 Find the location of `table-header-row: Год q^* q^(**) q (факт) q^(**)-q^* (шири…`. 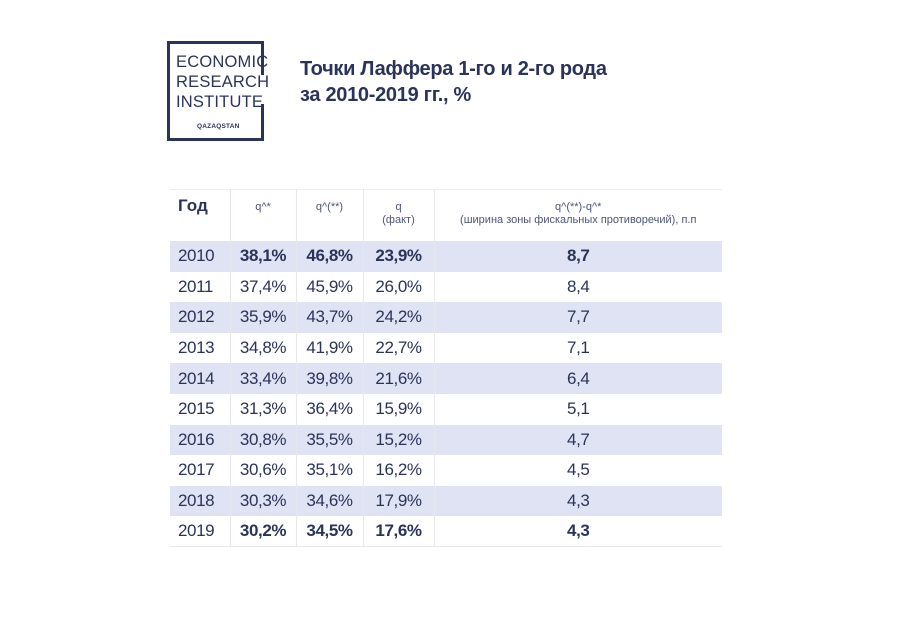

table-header-row: Год q^* q^(**) q (факт) q^(**)-q^* (шири… is located at coordinates (446, 215).